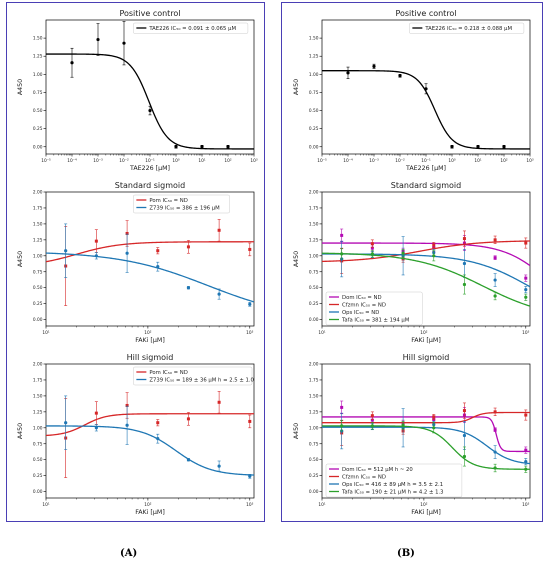 The height and width of the screenshot is (571, 550). What do you see at coordinates (377, 470) in the screenshot?
I see `legend-label: Dom IC₅₀ = 512 µM h ~ 20` at bounding box center [377, 470].